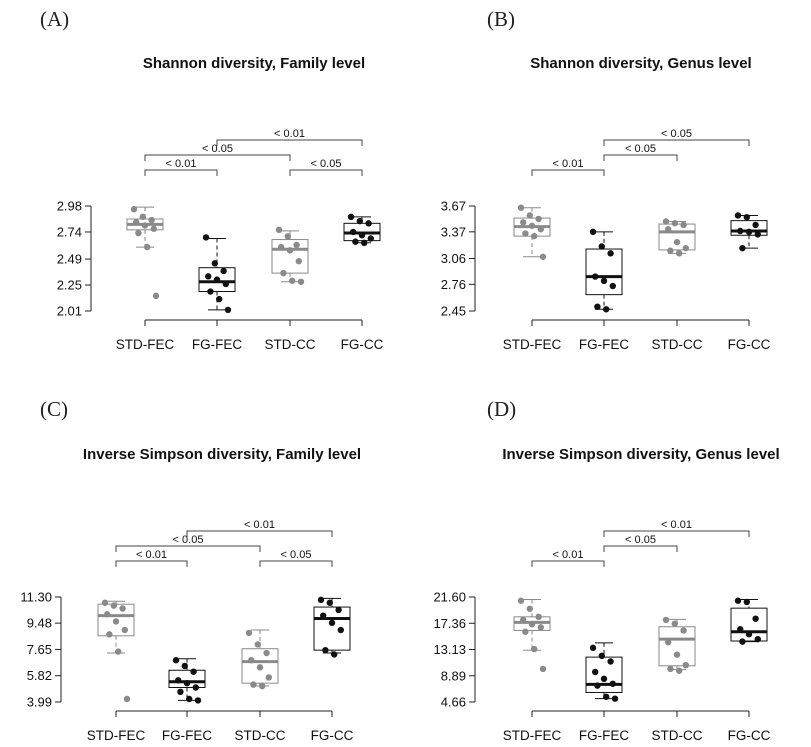 The height and width of the screenshot is (747, 811). What do you see at coordinates (449, 597) in the screenshot?
I see `y-tick-label: 21.60` at bounding box center [449, 597].